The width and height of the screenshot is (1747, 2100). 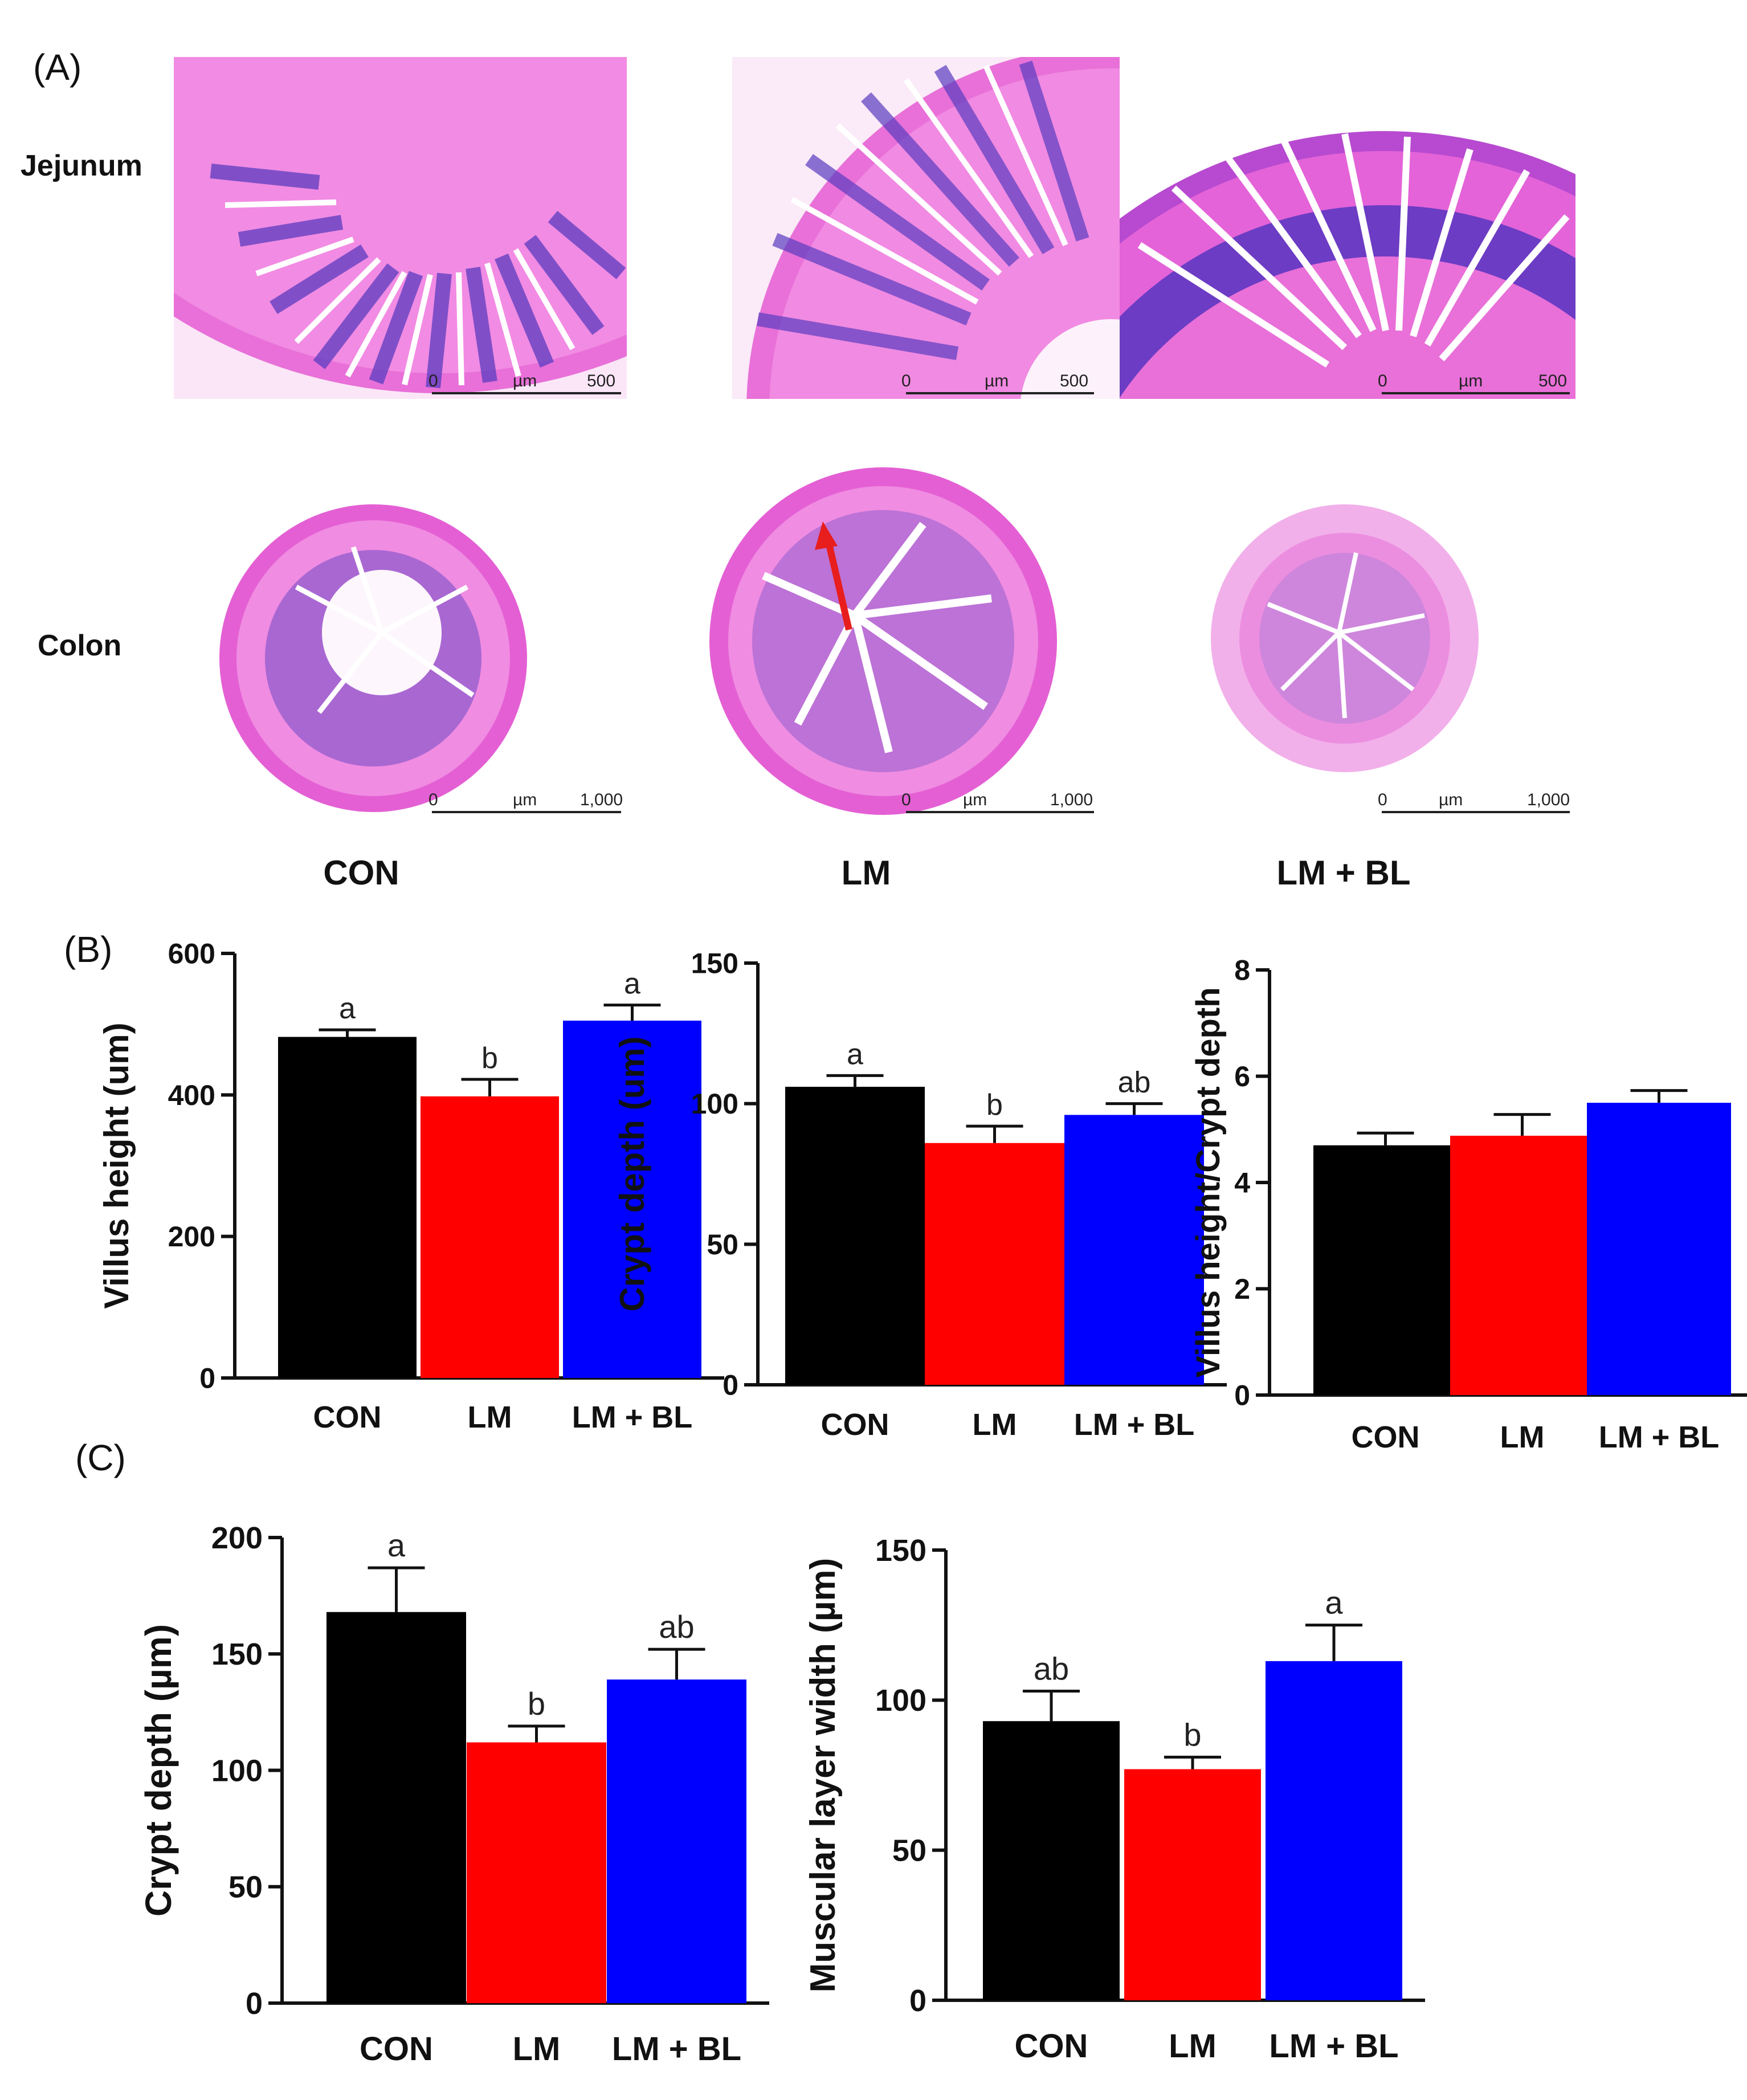 What do you see at coordinates (117, 1165) in the screenshot?
I see `y-axis-label: Villus height (um)` at bounding box center [117, 1165].